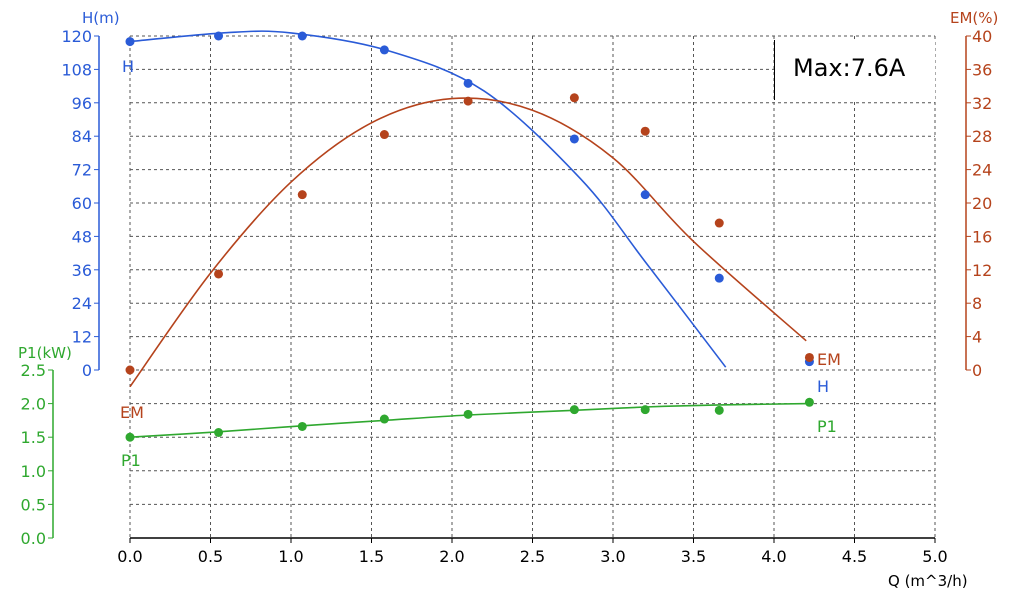  Describe the element at coordinates (129, 556) in the screenshot. I see `x-tick-label: 0.0` at that location.